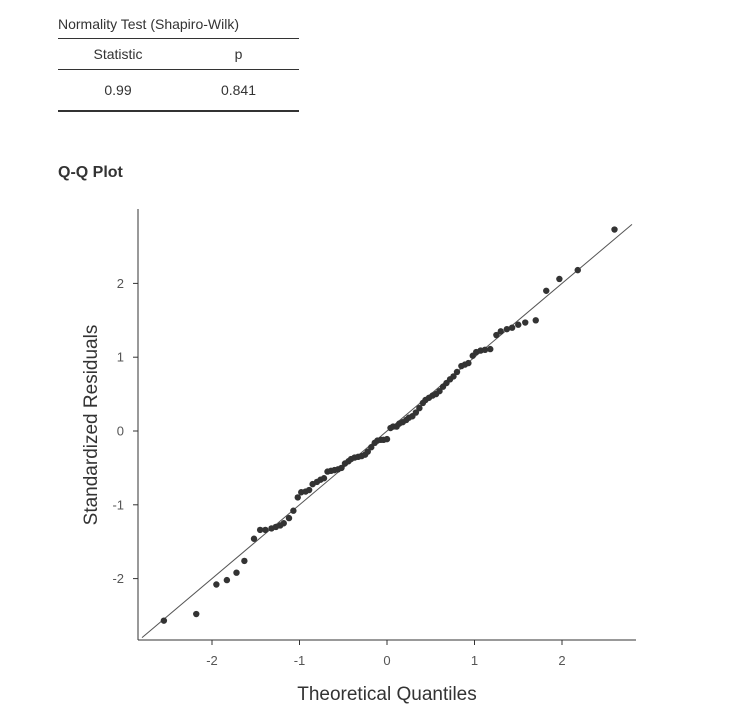  Describe the element at coordinates (386, 660) in the screenshot. I see `x-tick-label: 0` at that location.